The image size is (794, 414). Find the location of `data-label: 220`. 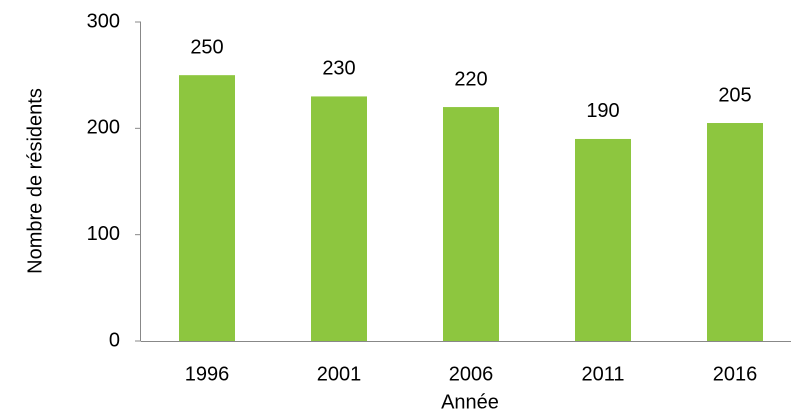

data-label: 220 is located at coordinates (470, 79).